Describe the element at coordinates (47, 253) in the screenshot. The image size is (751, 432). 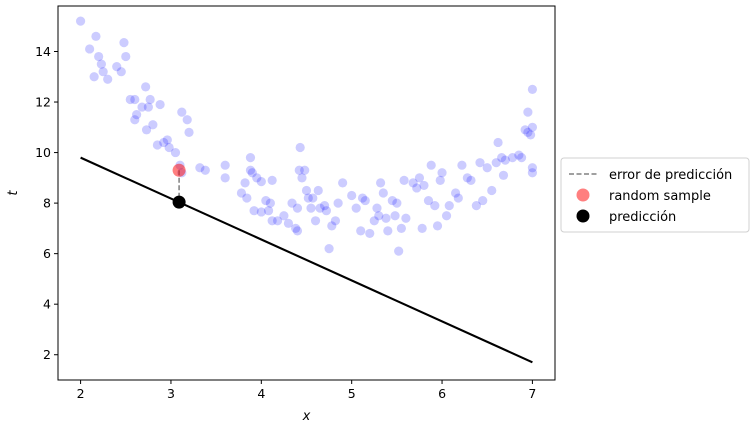
I see `y-tick-label: 6` at that location.